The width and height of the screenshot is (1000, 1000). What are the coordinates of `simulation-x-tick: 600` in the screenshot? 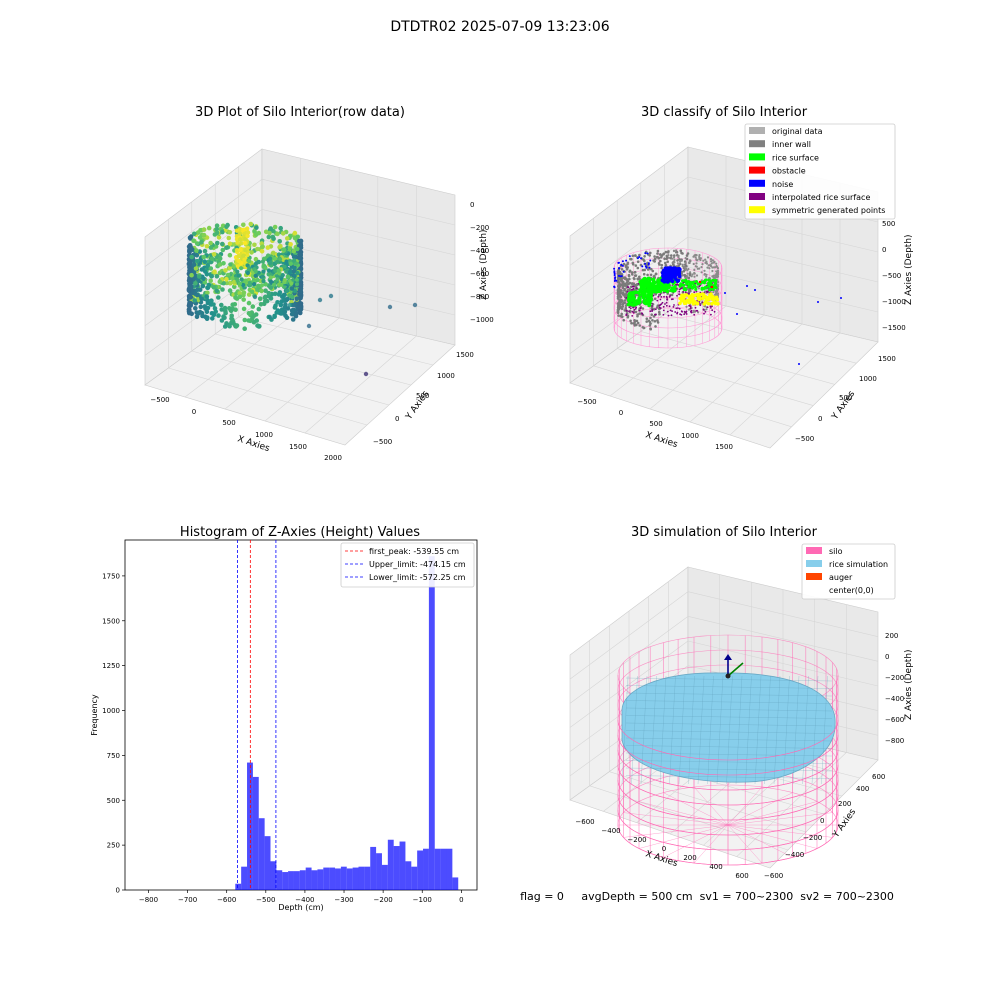 It's located at (741, 876).